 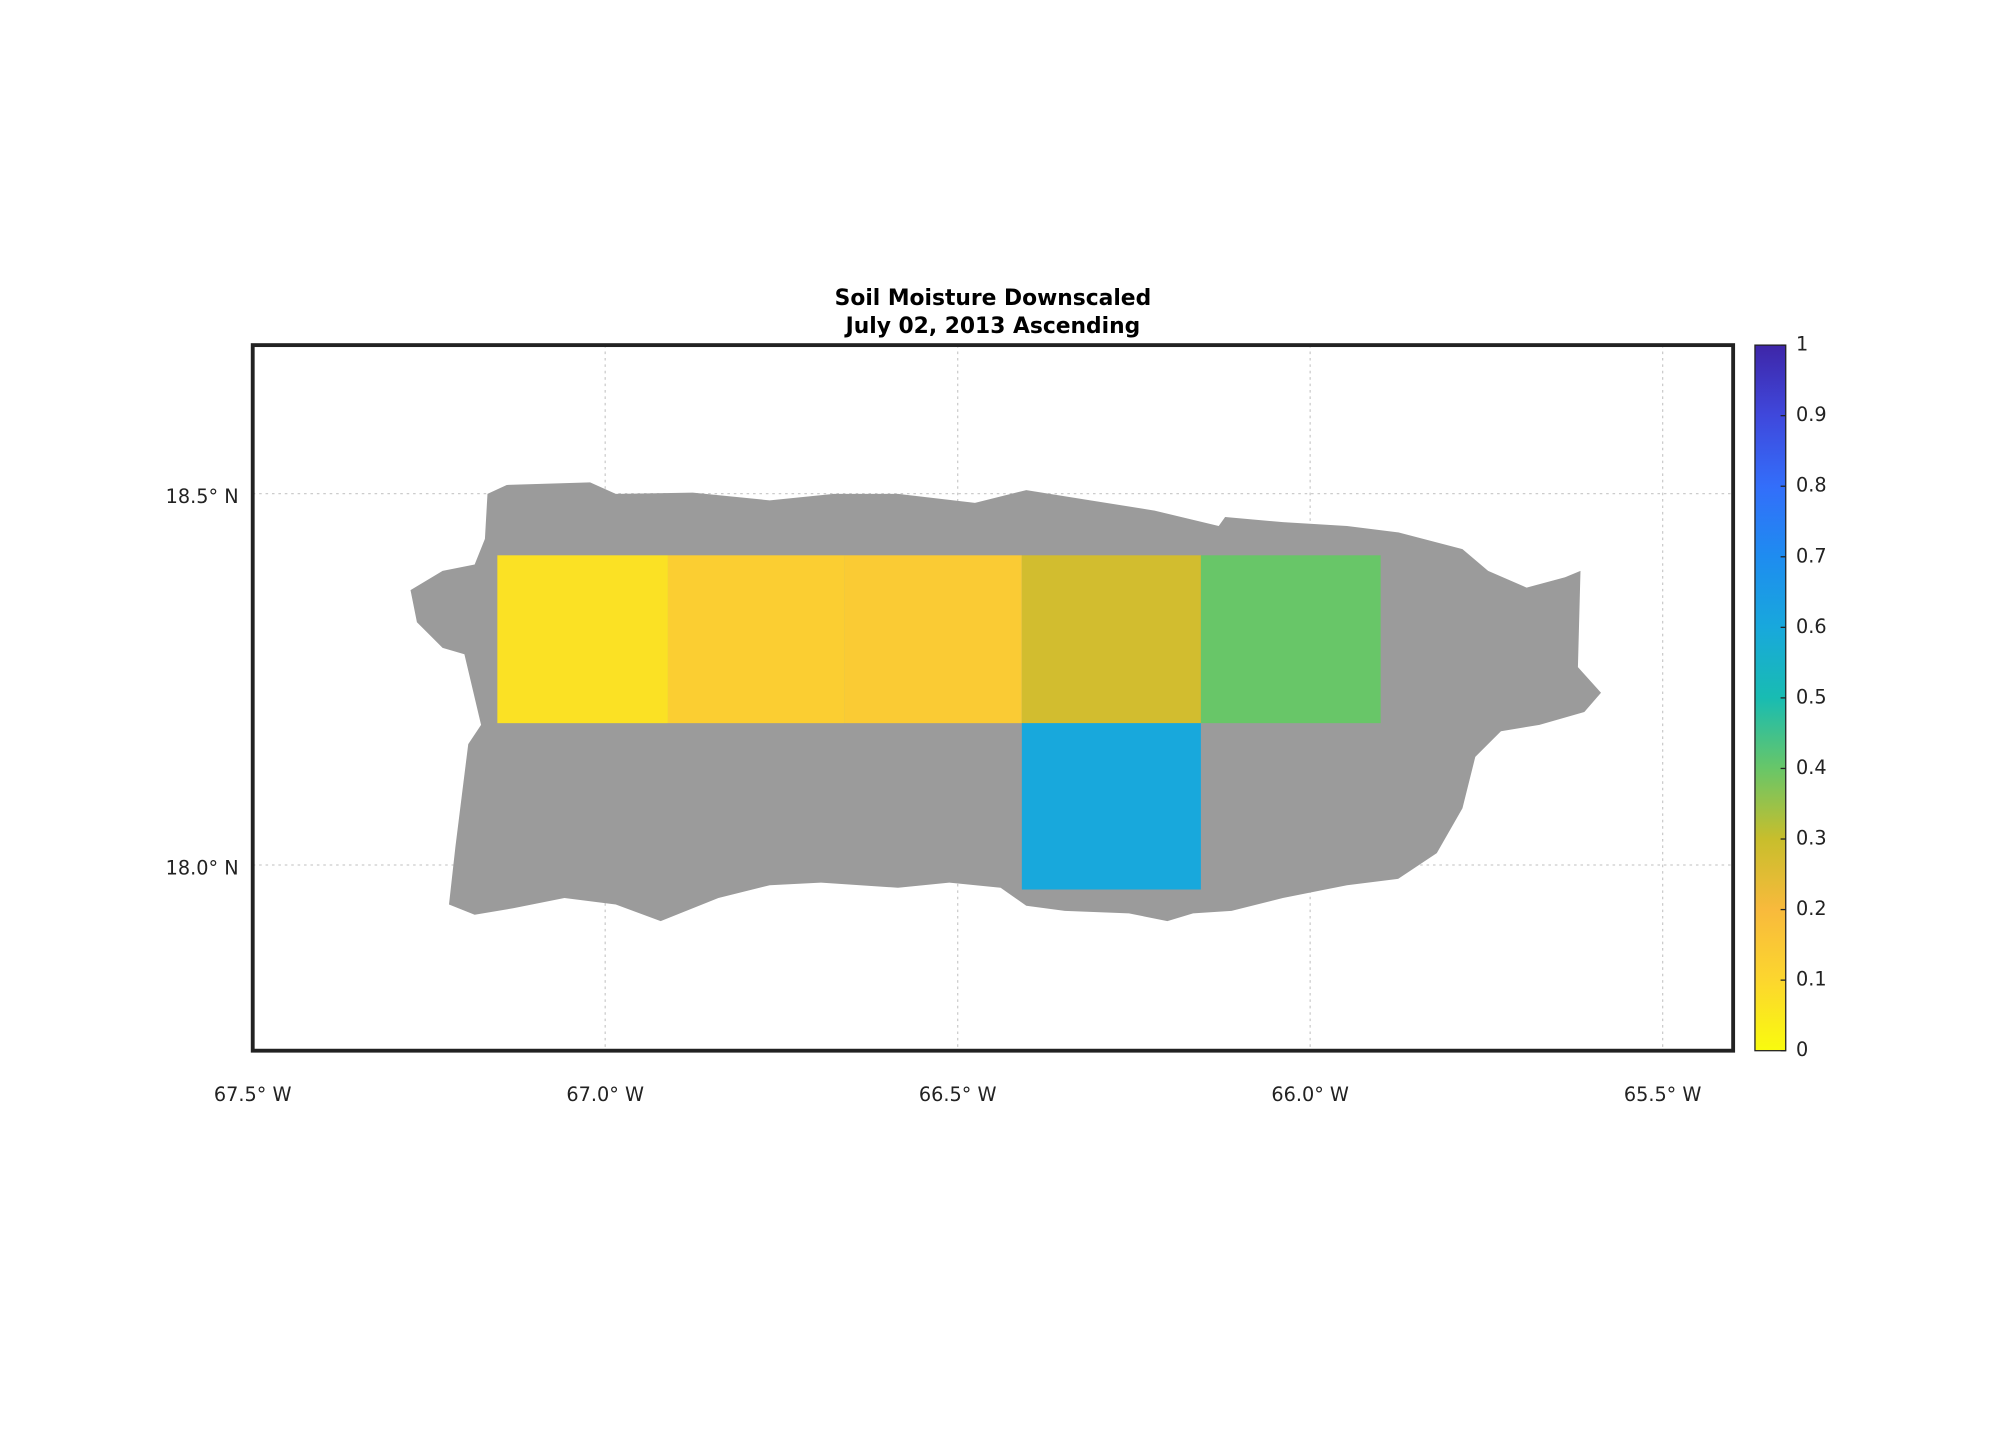 I want to click on x-tick-label: 66.0° W, so click(x=1310, y=1094).